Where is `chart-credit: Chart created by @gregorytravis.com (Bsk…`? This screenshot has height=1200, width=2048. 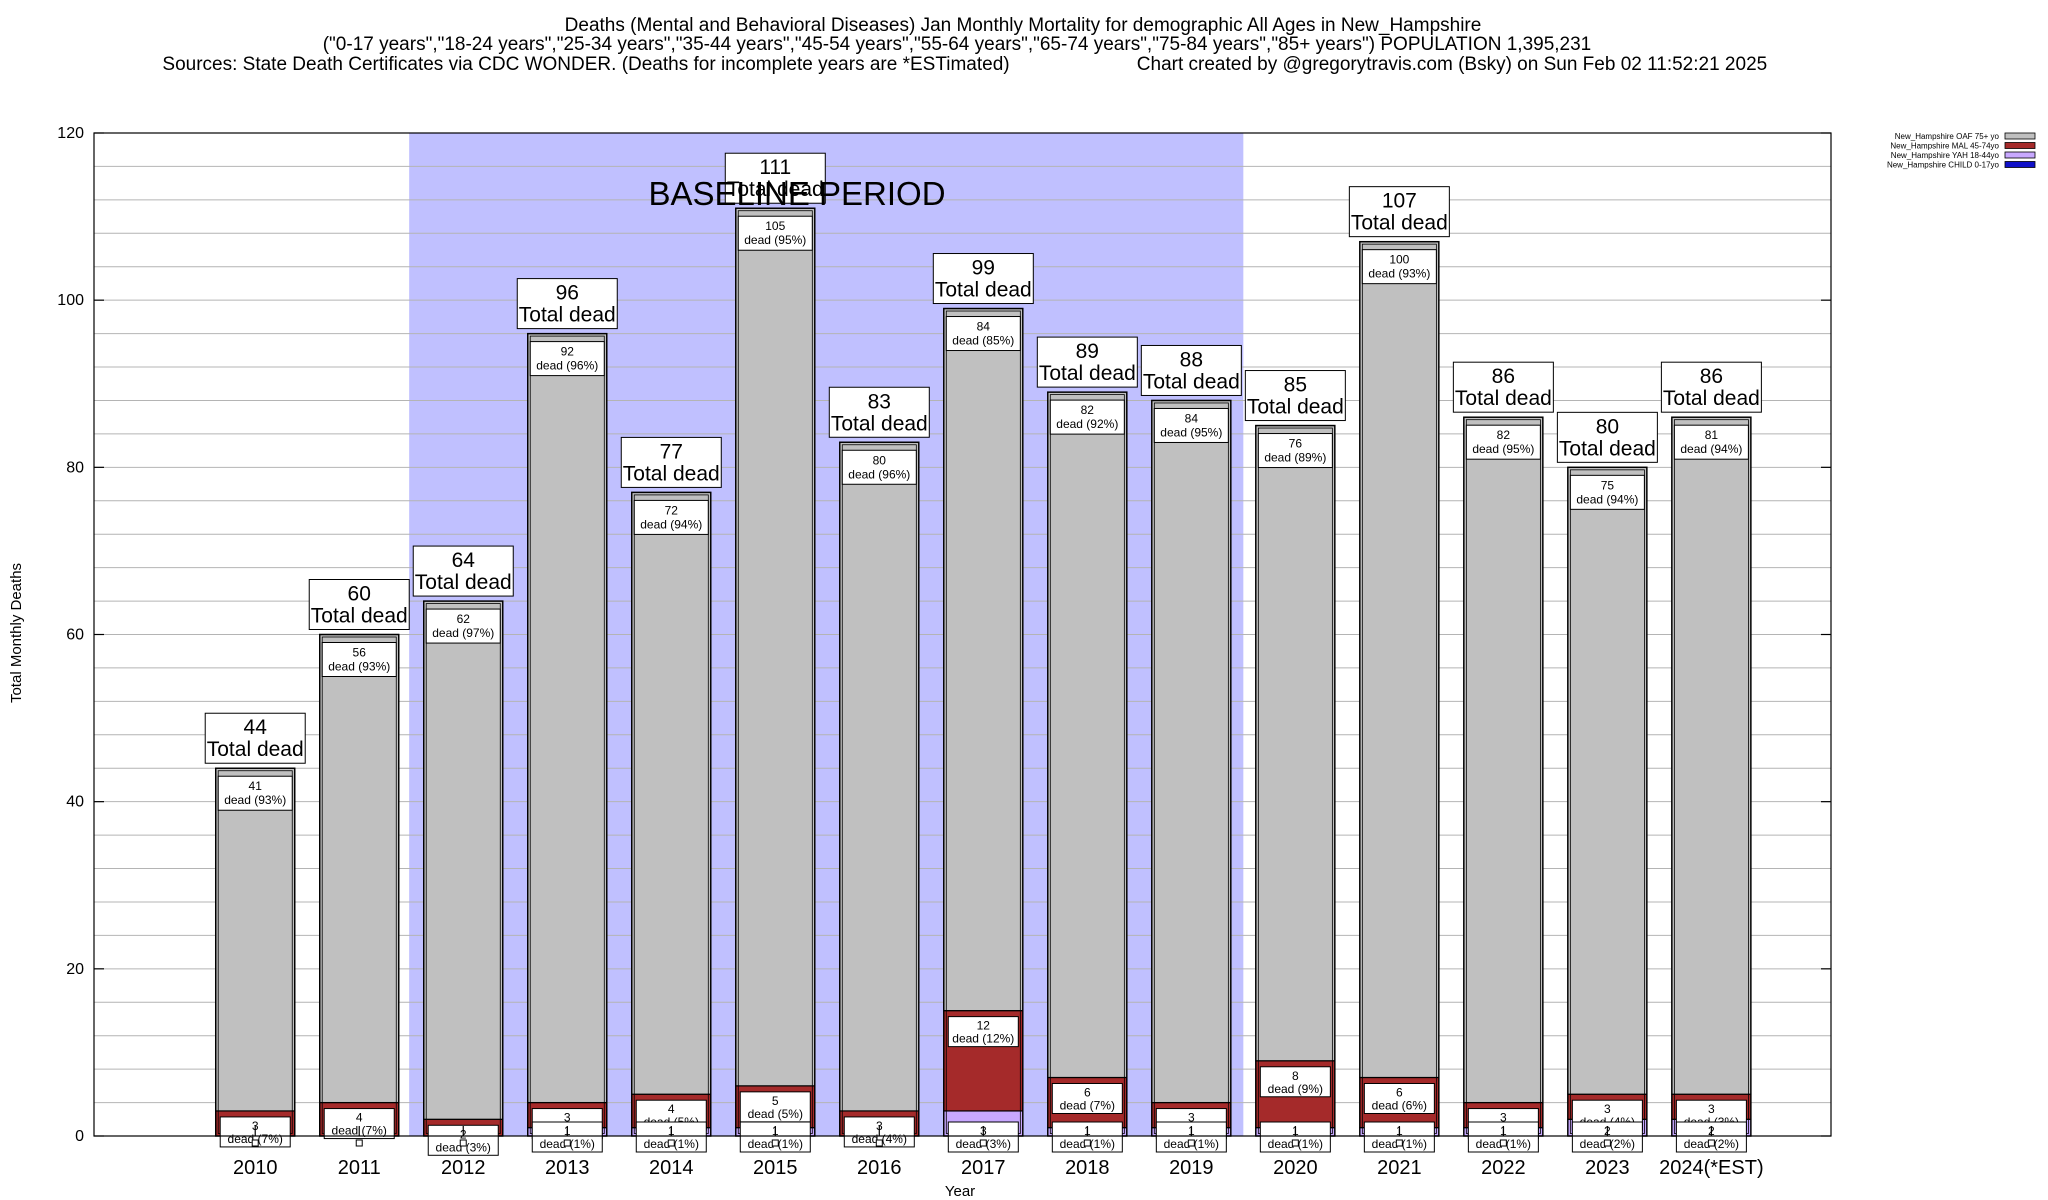 chart-credit: Chart created by @gregorytravis.com (Bsk… is located at coordinates (1452, 64).